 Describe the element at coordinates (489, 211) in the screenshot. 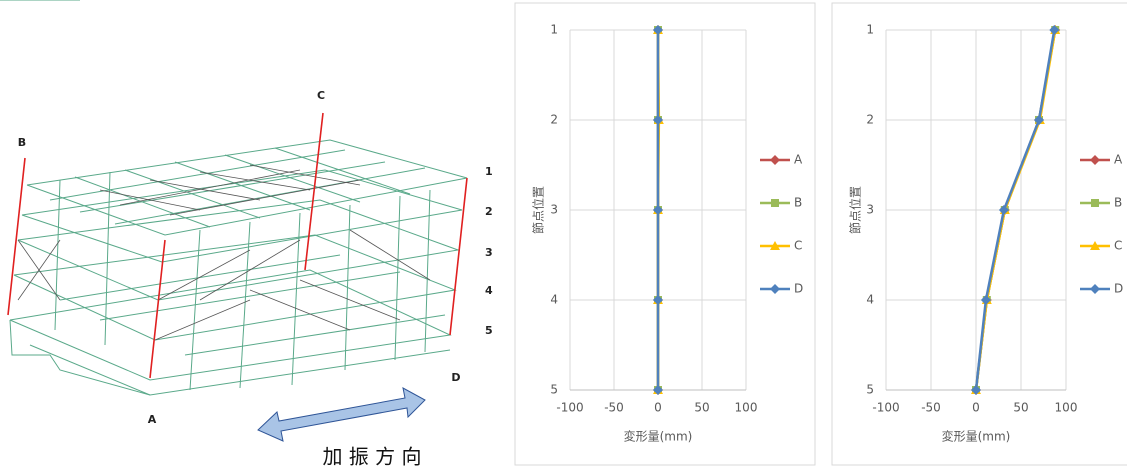

I see `level-label: 2` at that location.